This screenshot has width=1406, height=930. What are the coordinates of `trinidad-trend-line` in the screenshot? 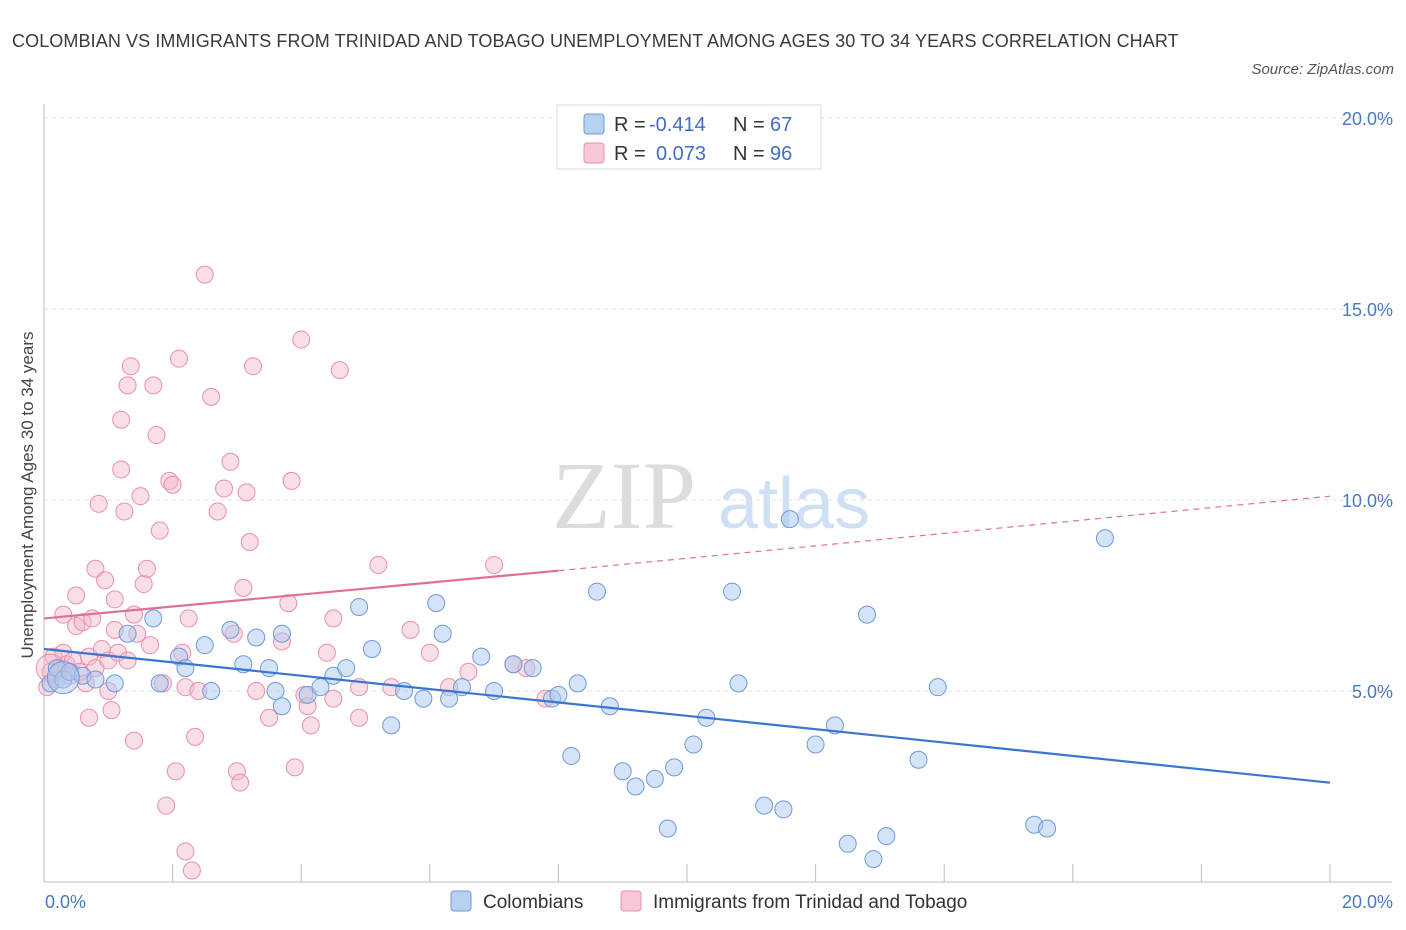 It's located at (301, 594).